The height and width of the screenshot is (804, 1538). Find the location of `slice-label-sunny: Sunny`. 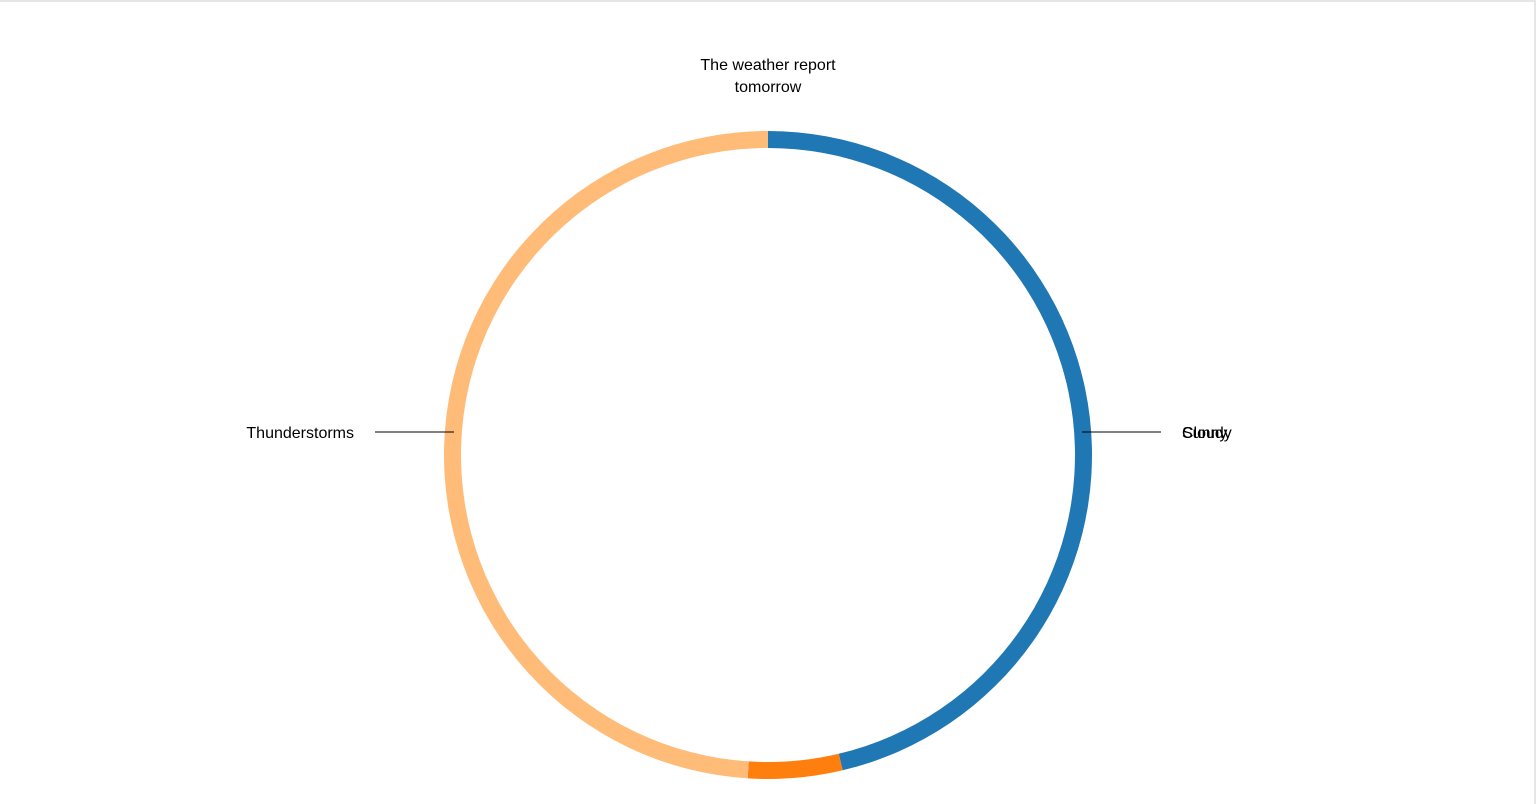

slice-label-sunny: Sunny is located at coordinates (1204, 433).